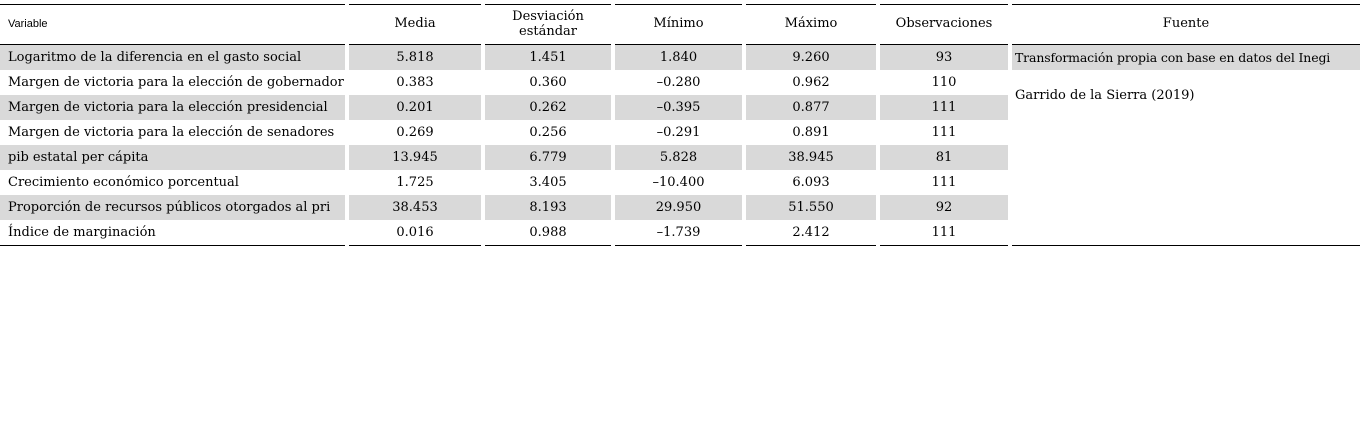  What do you see at coordinates (811, 132) in the screenshot?
I see `table-cell: 0.891` at bounding box center [811, 132].